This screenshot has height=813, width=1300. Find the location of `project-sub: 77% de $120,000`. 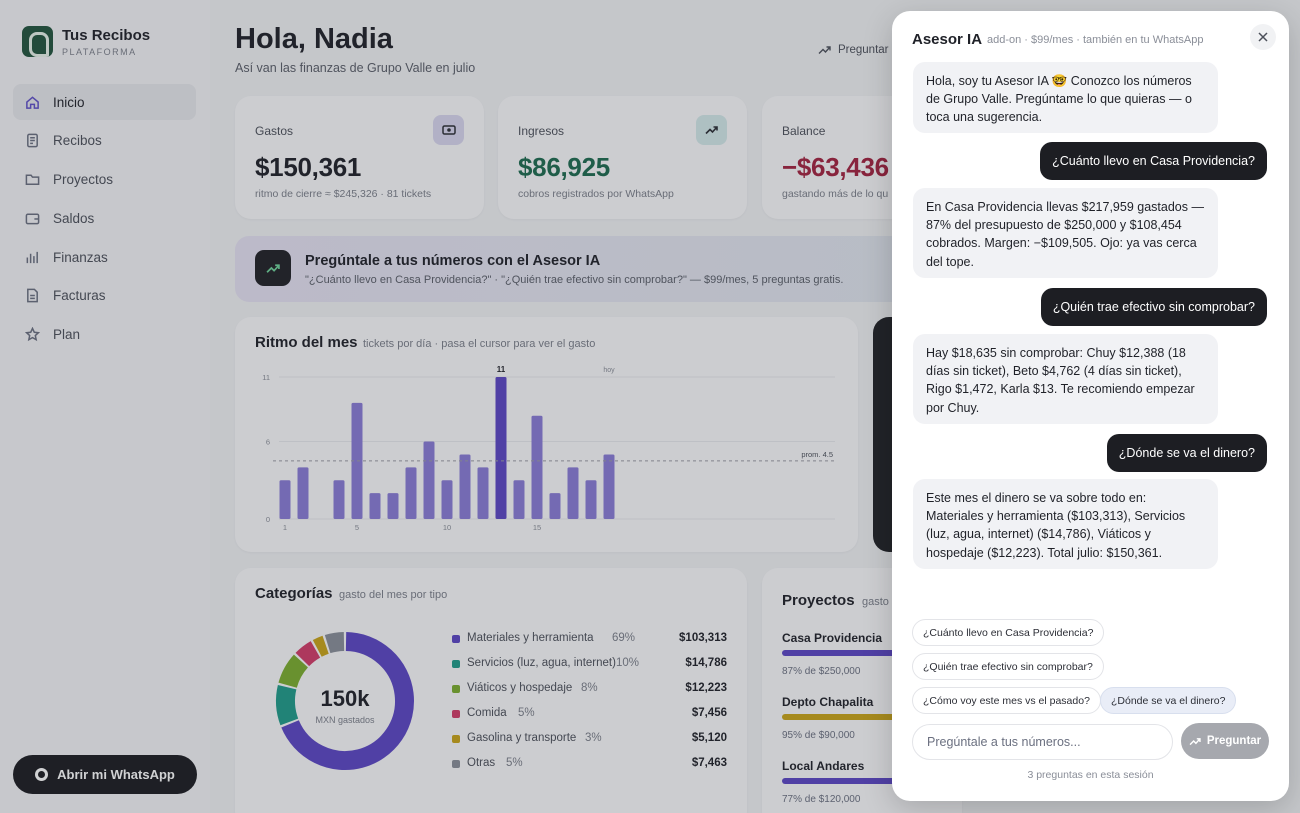

project-sub: 77% de $120,000 is located at coordinates (821, 799).